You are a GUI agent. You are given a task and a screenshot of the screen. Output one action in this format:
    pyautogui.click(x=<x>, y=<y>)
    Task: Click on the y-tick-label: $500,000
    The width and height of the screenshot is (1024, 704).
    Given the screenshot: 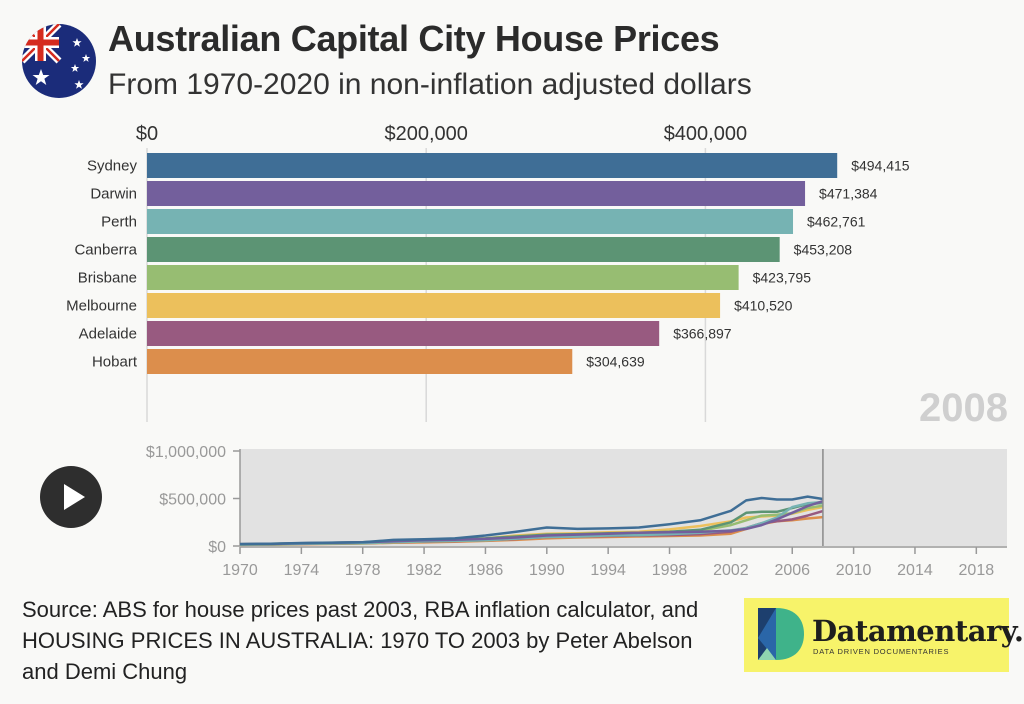 What is the action you would take?
    pyautogui.click(x=192, y=500)
    